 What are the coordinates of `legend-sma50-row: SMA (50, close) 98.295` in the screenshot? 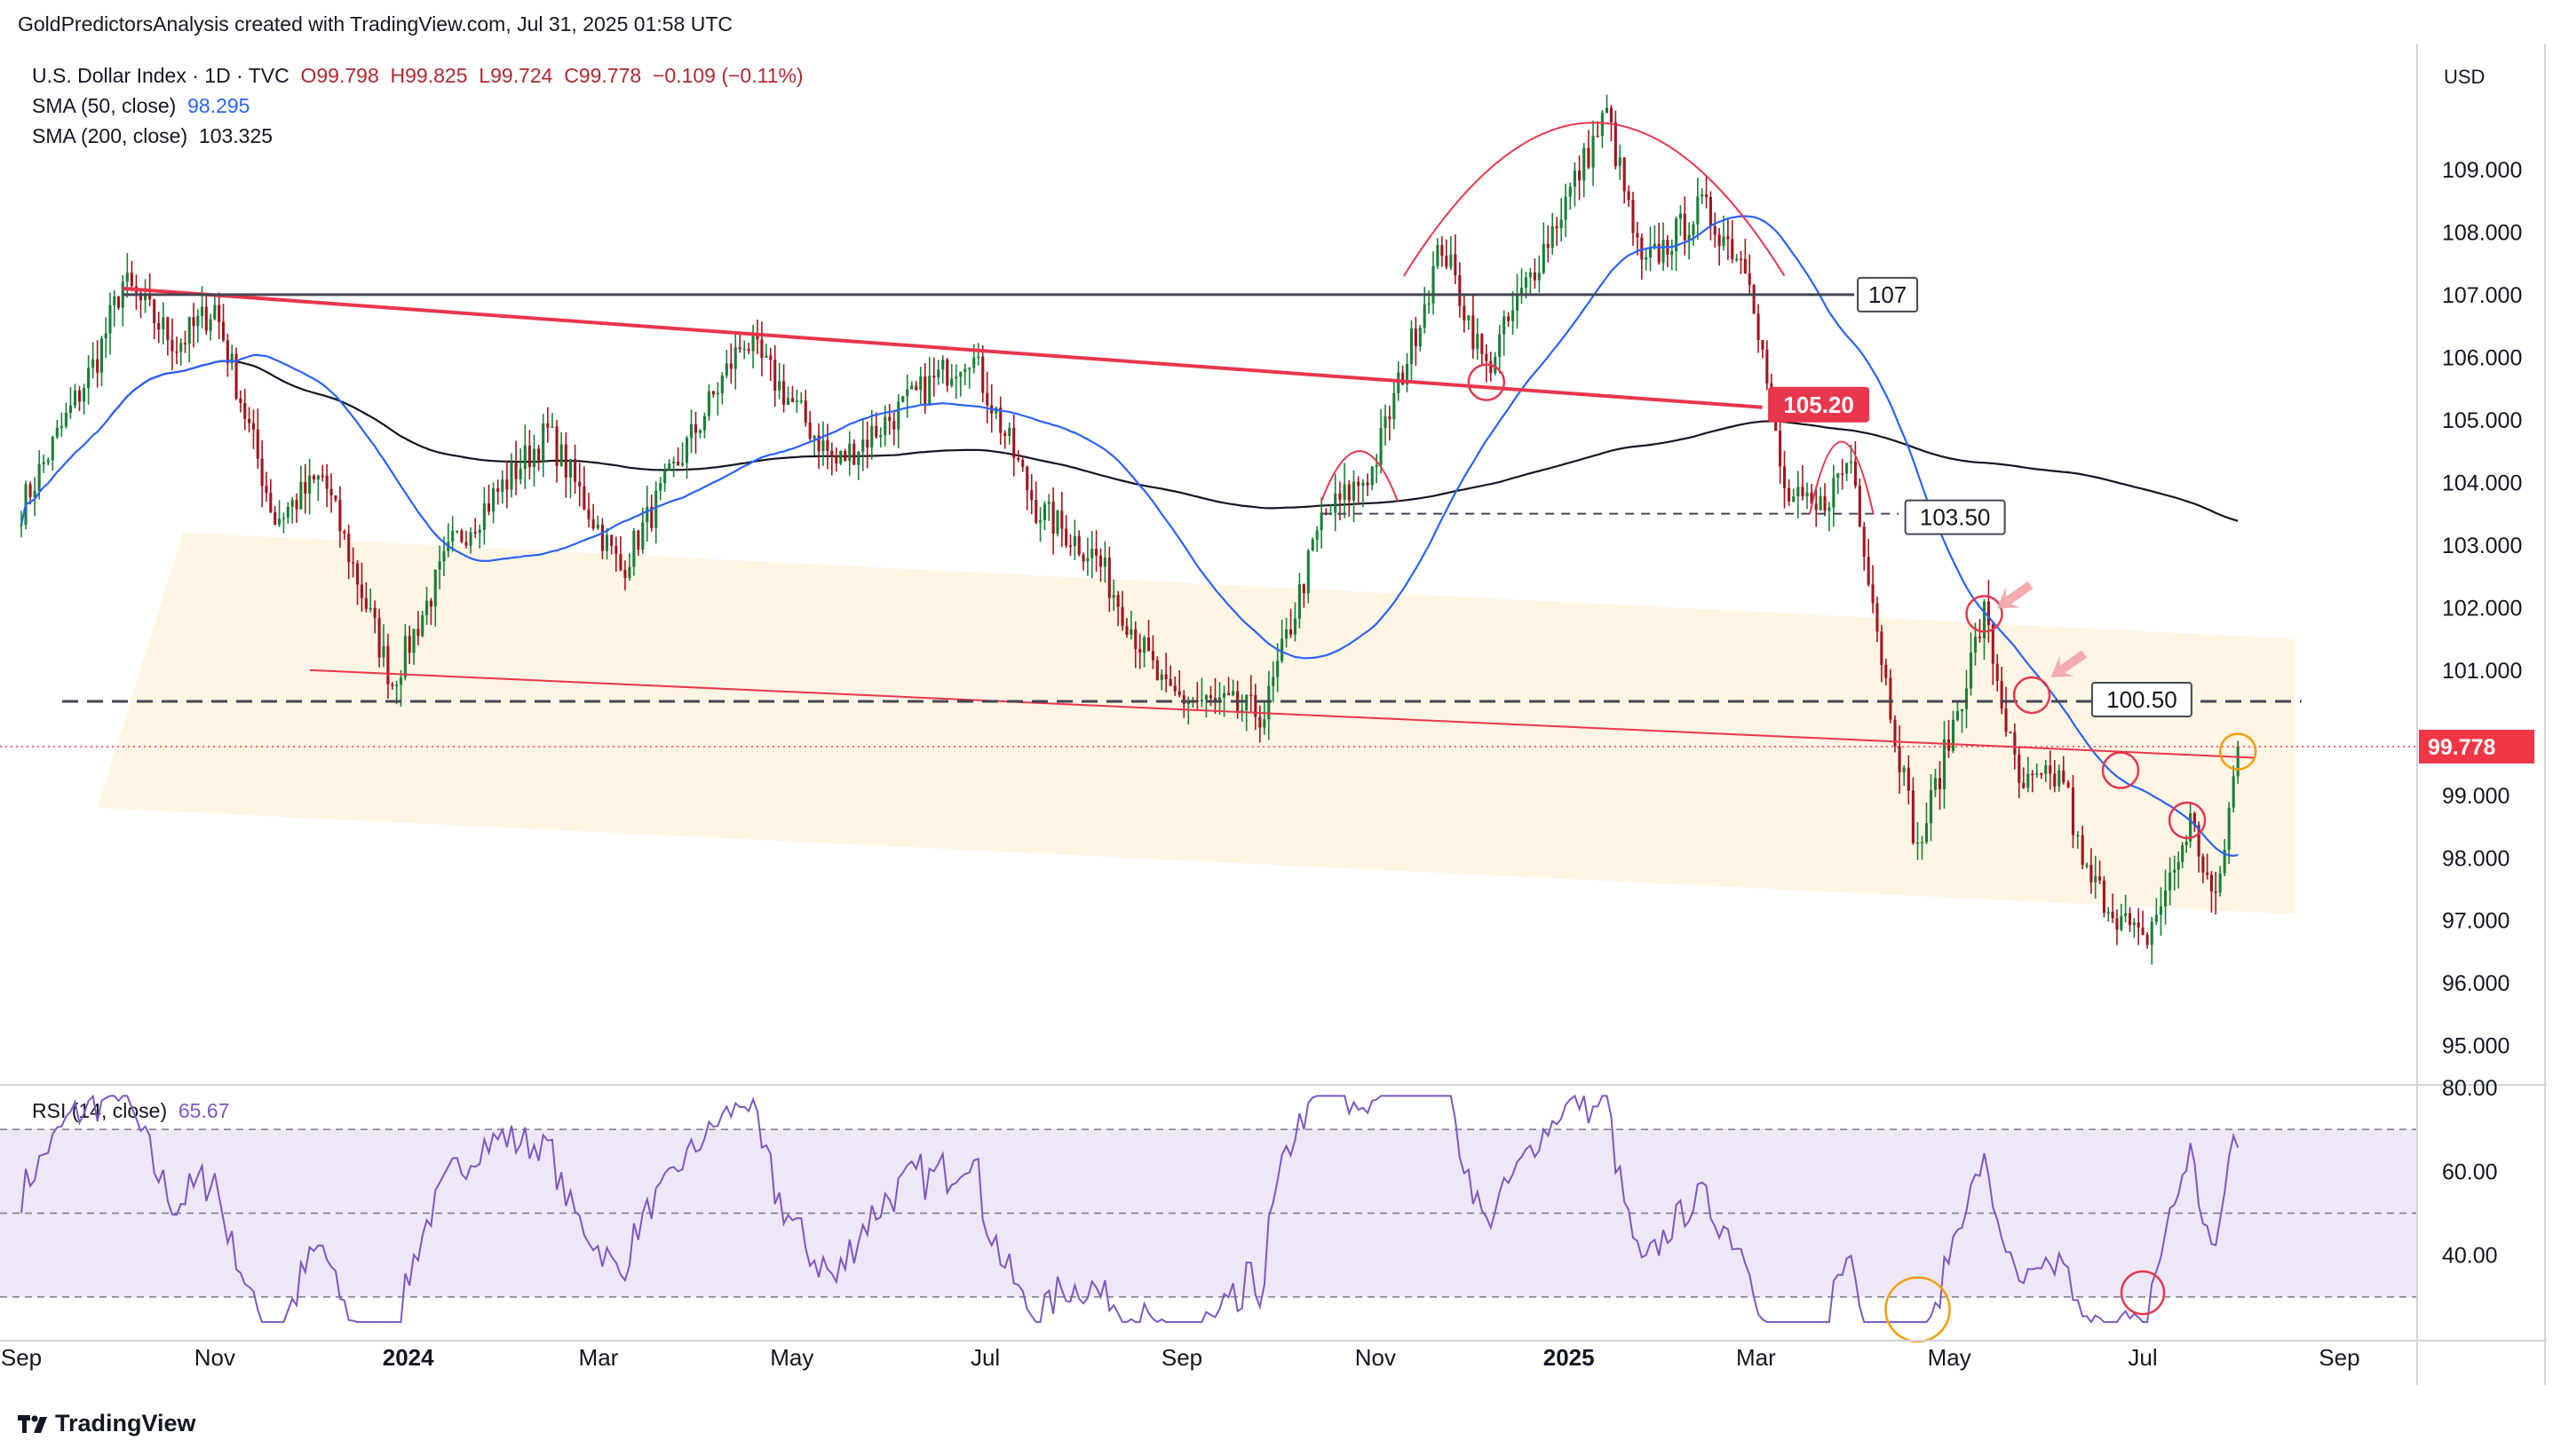 It's located at (418, 106).